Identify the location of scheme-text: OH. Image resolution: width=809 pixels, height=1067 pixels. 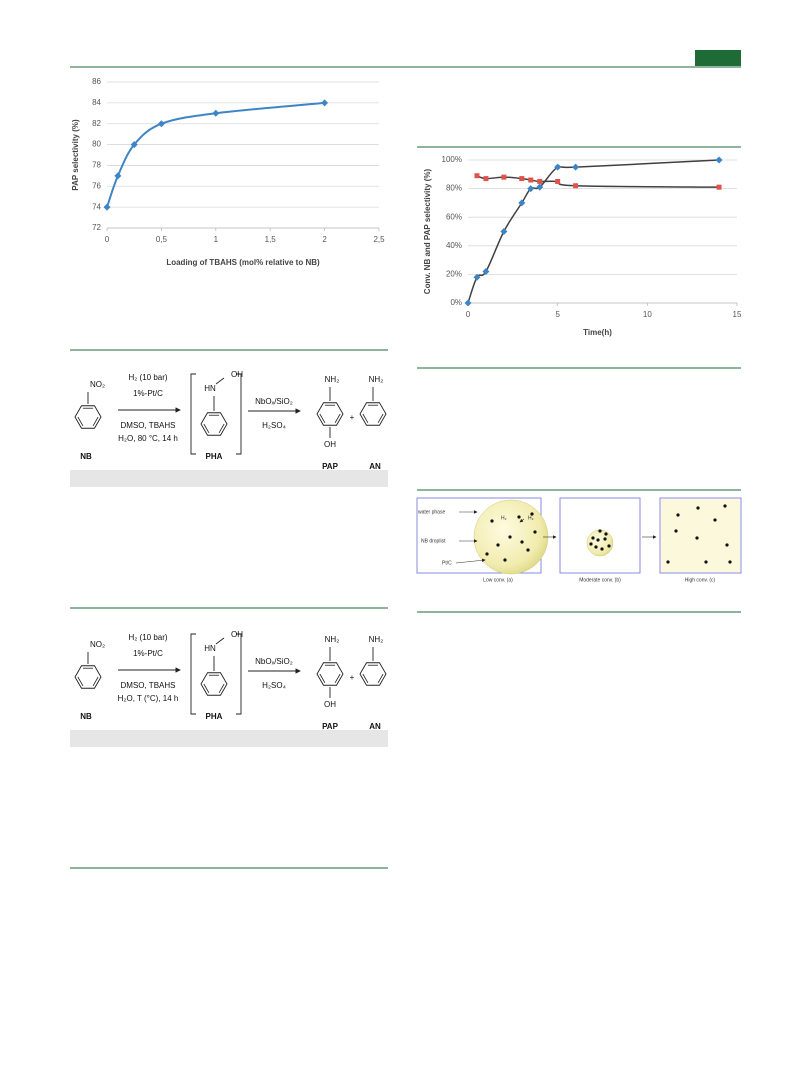
(237, 634).